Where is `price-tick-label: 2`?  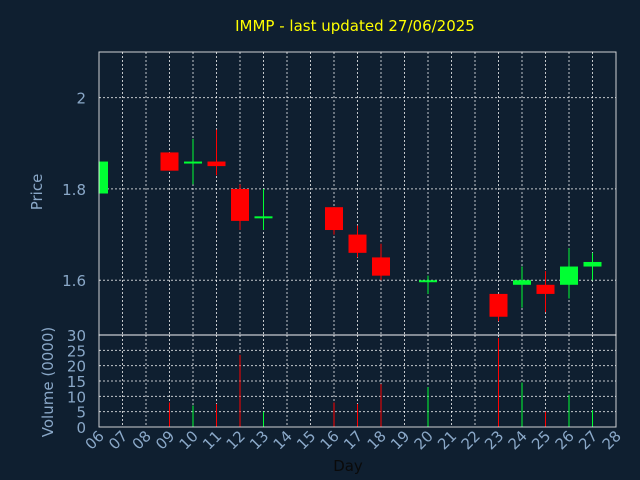 price-tick-label: 2 is located at coordinates (81, 99).